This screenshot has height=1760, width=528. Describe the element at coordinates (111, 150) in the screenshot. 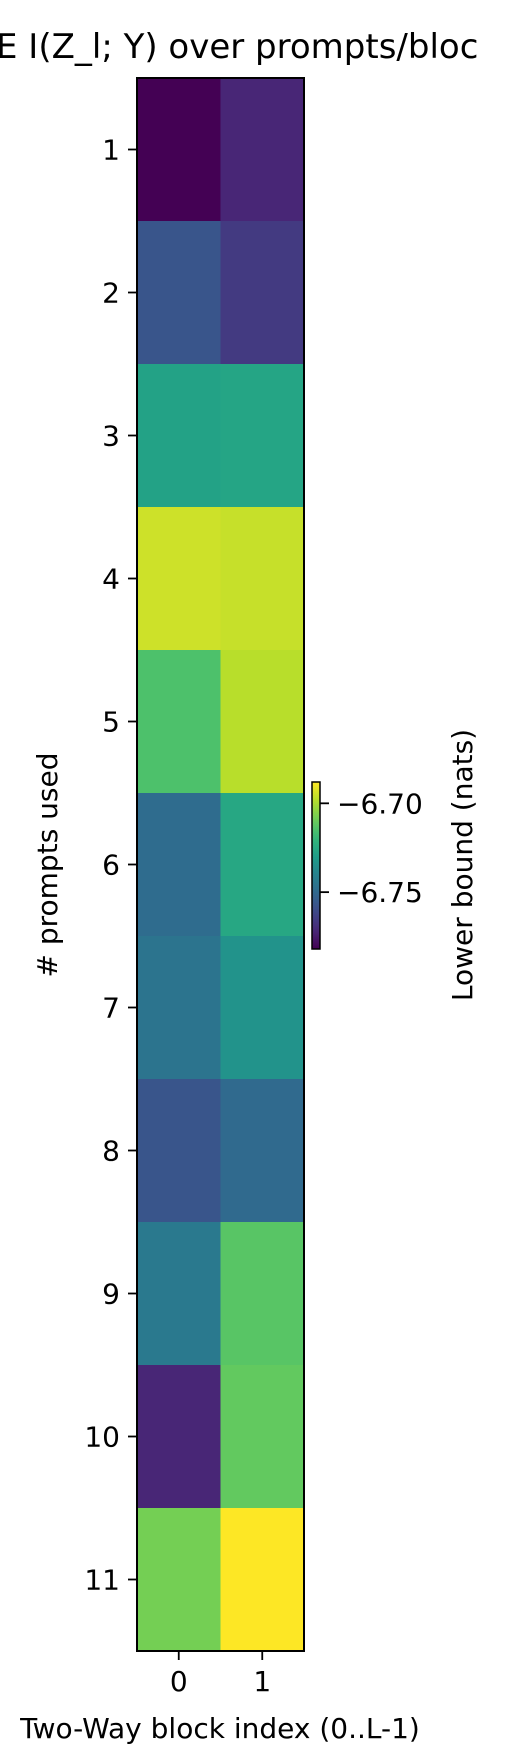

I see `y-tick-label: 1` at that location.